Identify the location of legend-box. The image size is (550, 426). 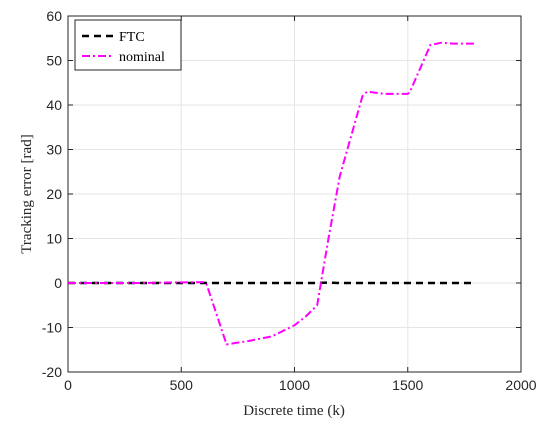
(128, 45).